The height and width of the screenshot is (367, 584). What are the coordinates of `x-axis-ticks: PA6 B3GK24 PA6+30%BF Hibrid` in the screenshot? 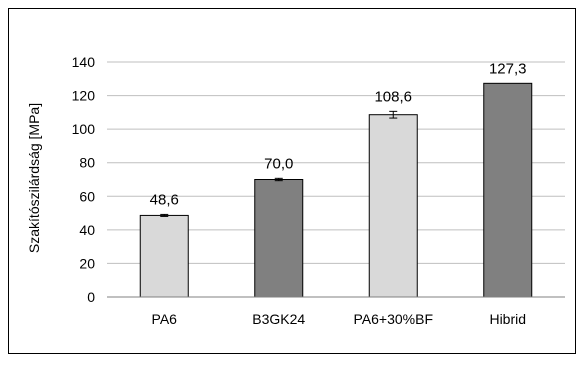 It's located at (339, 319).